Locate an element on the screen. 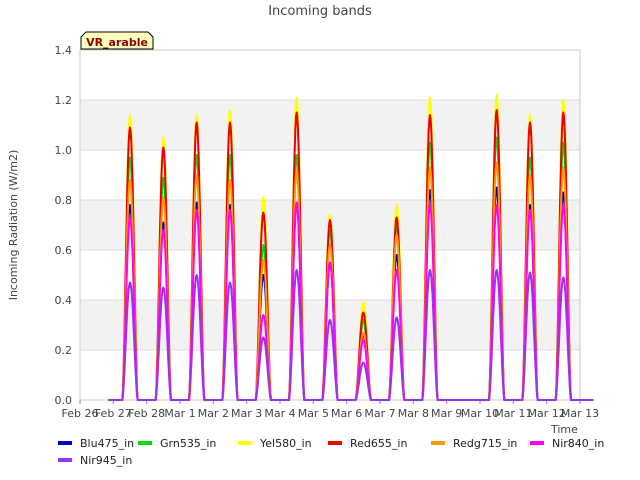 Image resolution: width=640 pixels, height=480 pixels. site-badge: VR_arable is located at coordinates (117, 40).